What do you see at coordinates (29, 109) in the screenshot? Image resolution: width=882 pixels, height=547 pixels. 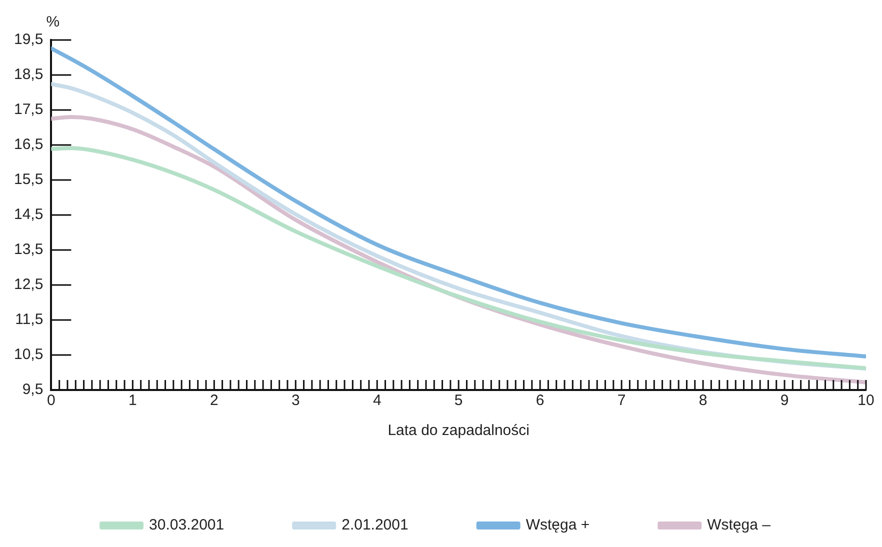 I see `y-tick-label: 17,5` at bounding box center [29, 109].